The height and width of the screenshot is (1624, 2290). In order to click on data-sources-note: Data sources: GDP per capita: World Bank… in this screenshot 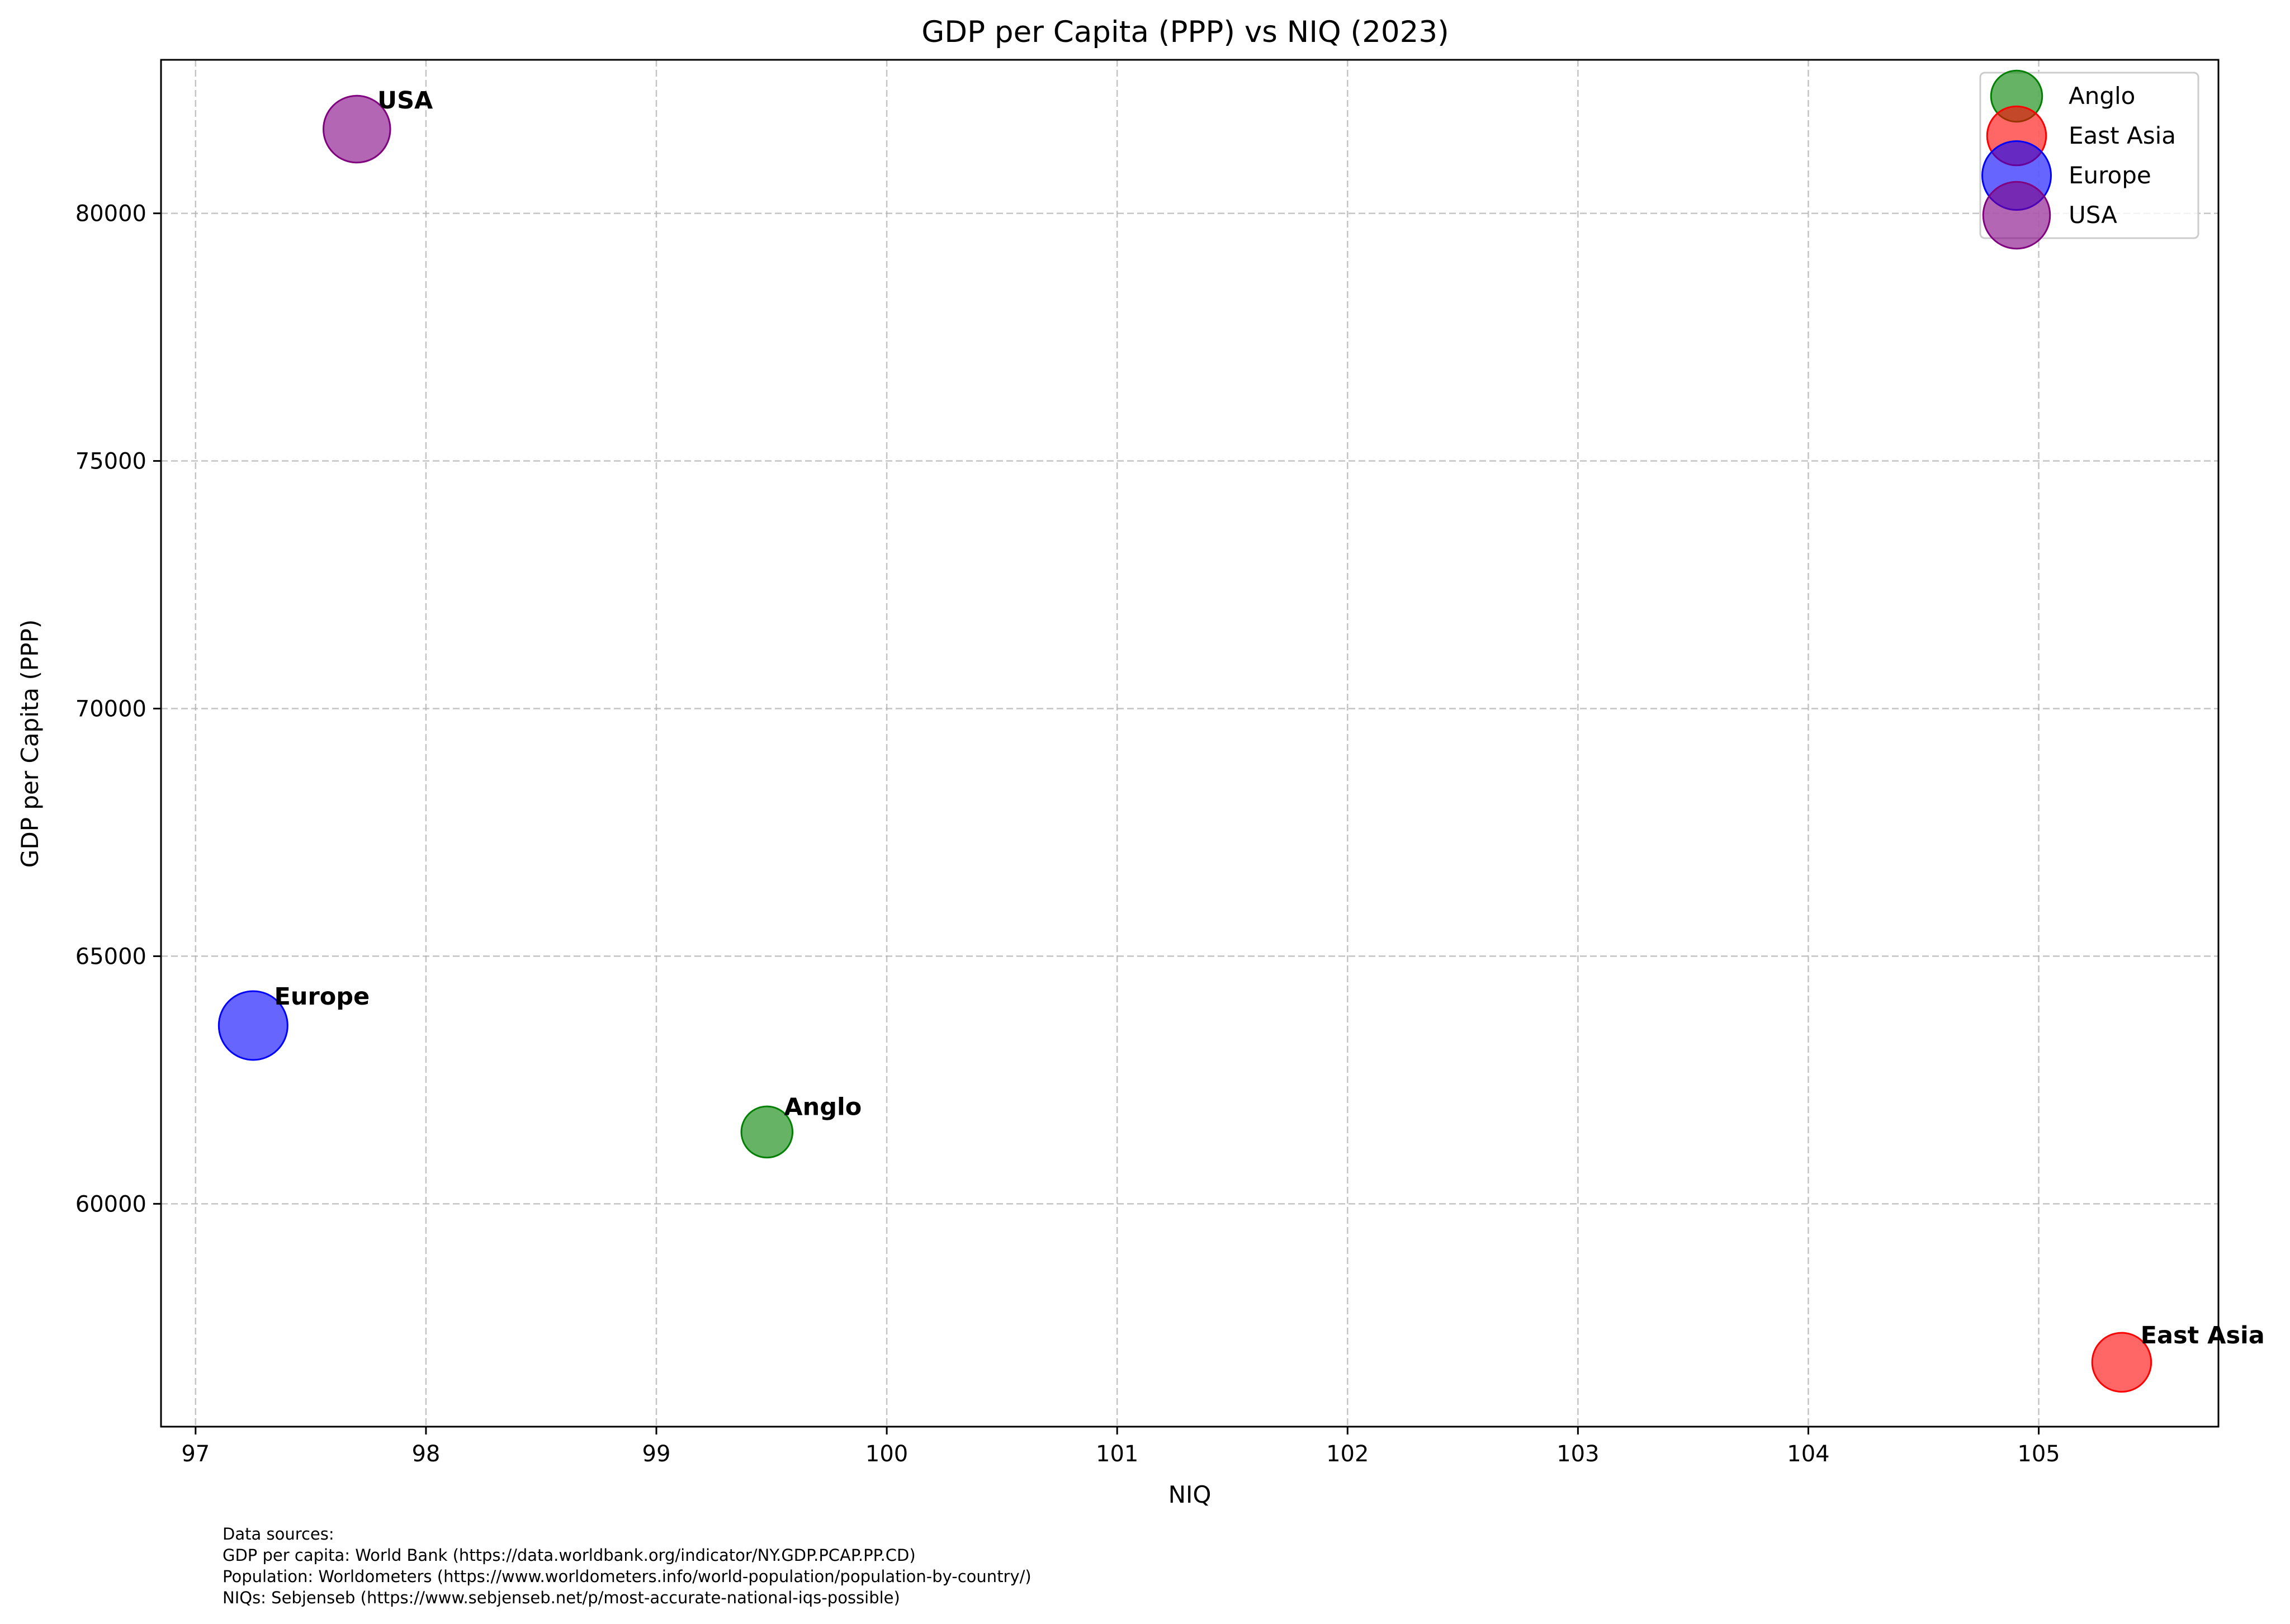, I will do `click(627, 1565)`.